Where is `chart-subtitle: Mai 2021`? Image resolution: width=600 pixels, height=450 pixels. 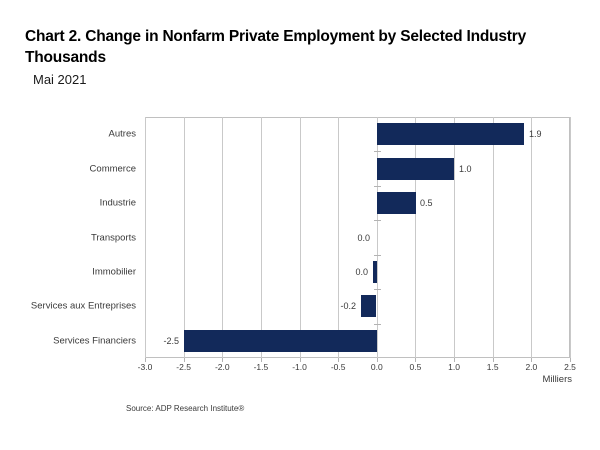 chart-subtitle: Mai 2021 is located at coordinates (60, 79).